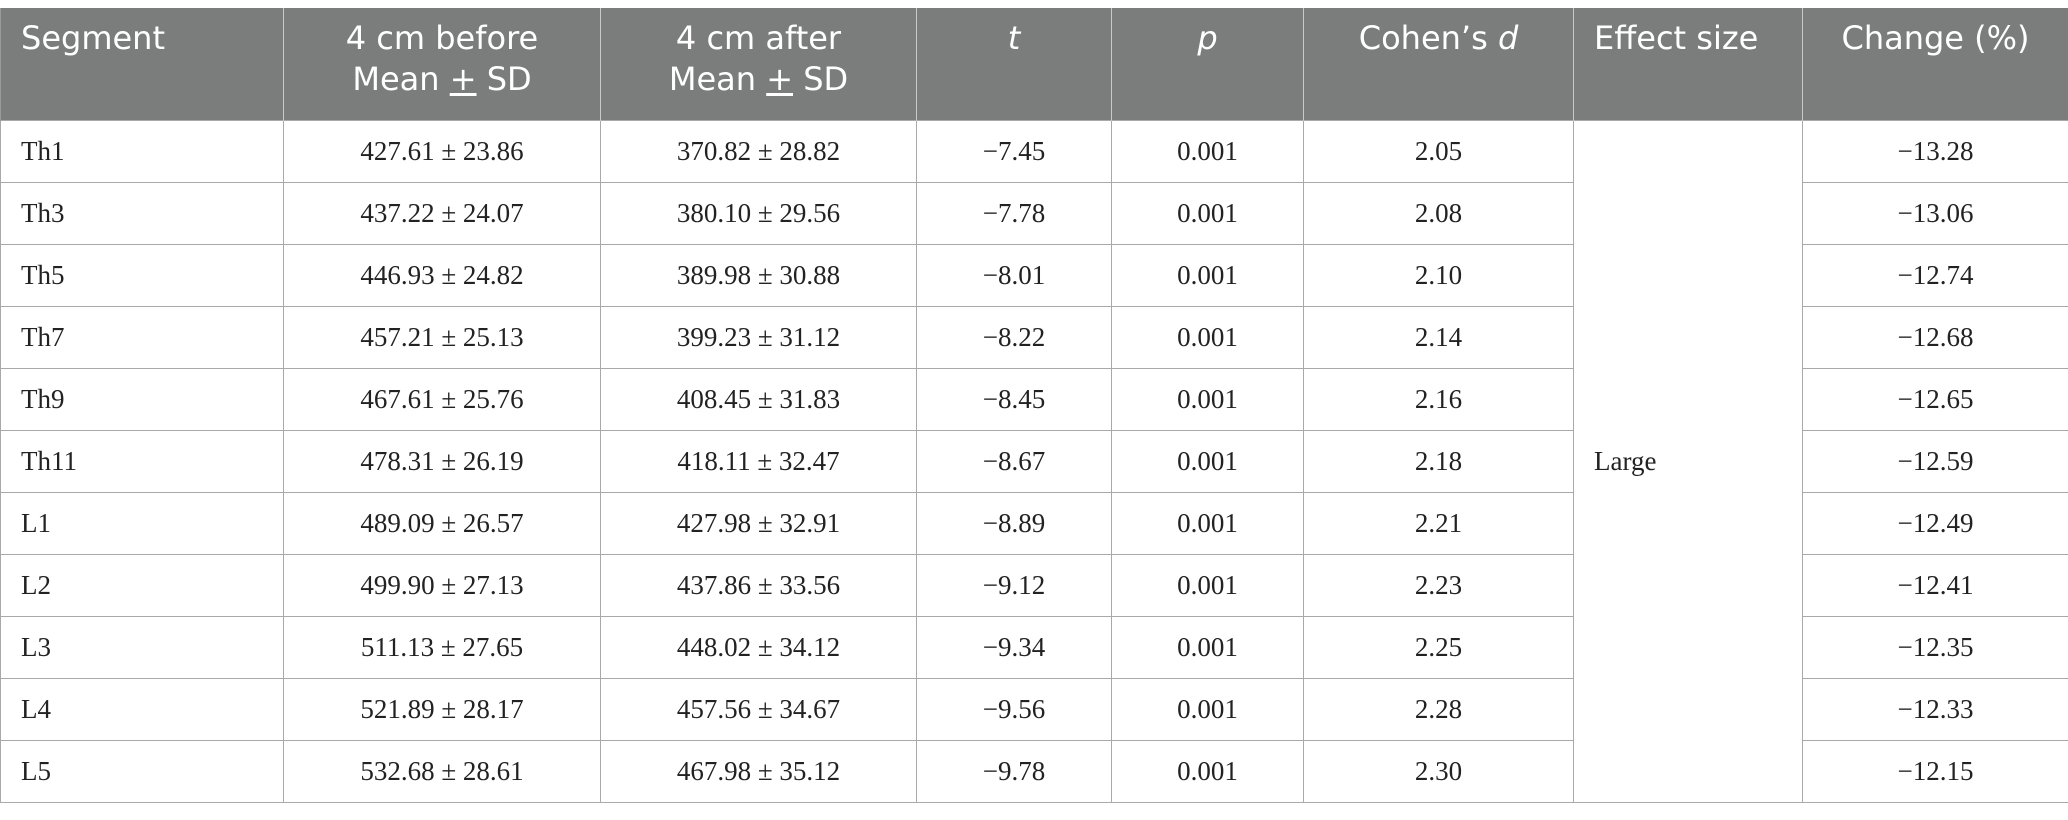 This screenshot has width=2068, height=820. What do you see at coordinates (142, 523) in the screenshot?
I see `cell-segment: L1` at bounding box center [142, 523].